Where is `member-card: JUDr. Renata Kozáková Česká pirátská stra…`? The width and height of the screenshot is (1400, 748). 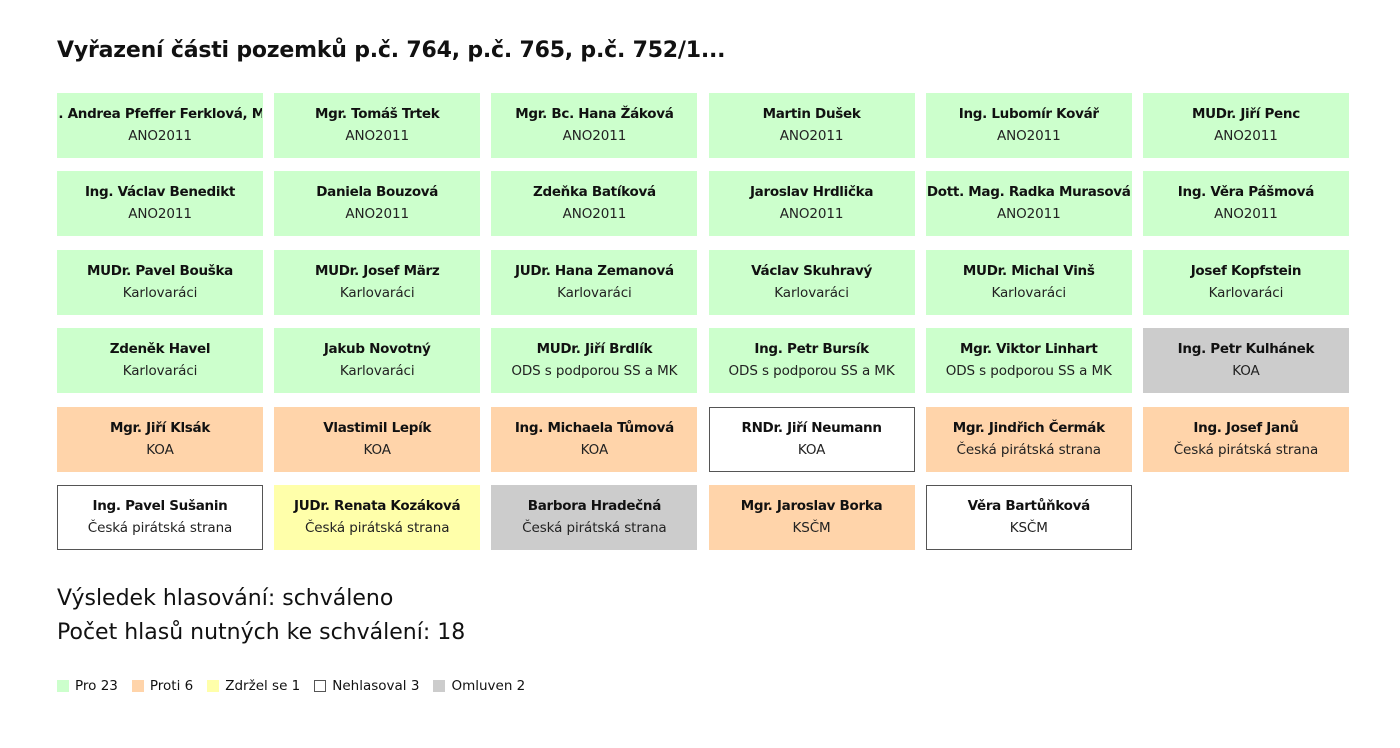
member-card: JUDr. Renata Kozáková Česká pirátská stra… is located at coordinates (377, 517).